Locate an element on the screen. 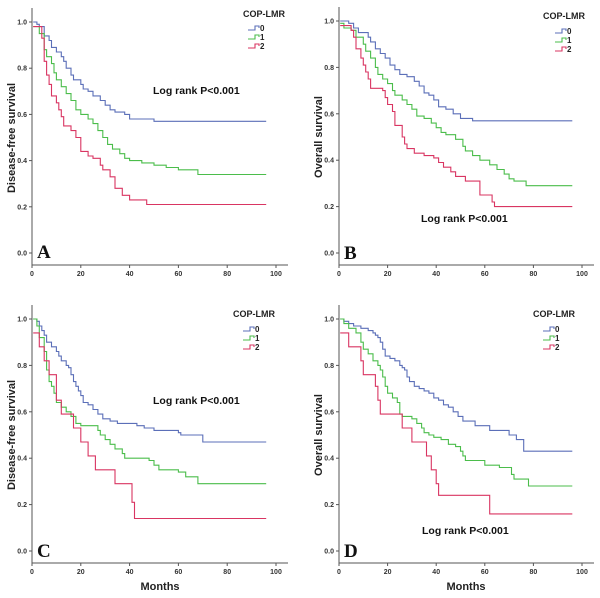 The height and width of the screenshot is (598, 600). panel-letter: B is located at coordinates (350, 253).